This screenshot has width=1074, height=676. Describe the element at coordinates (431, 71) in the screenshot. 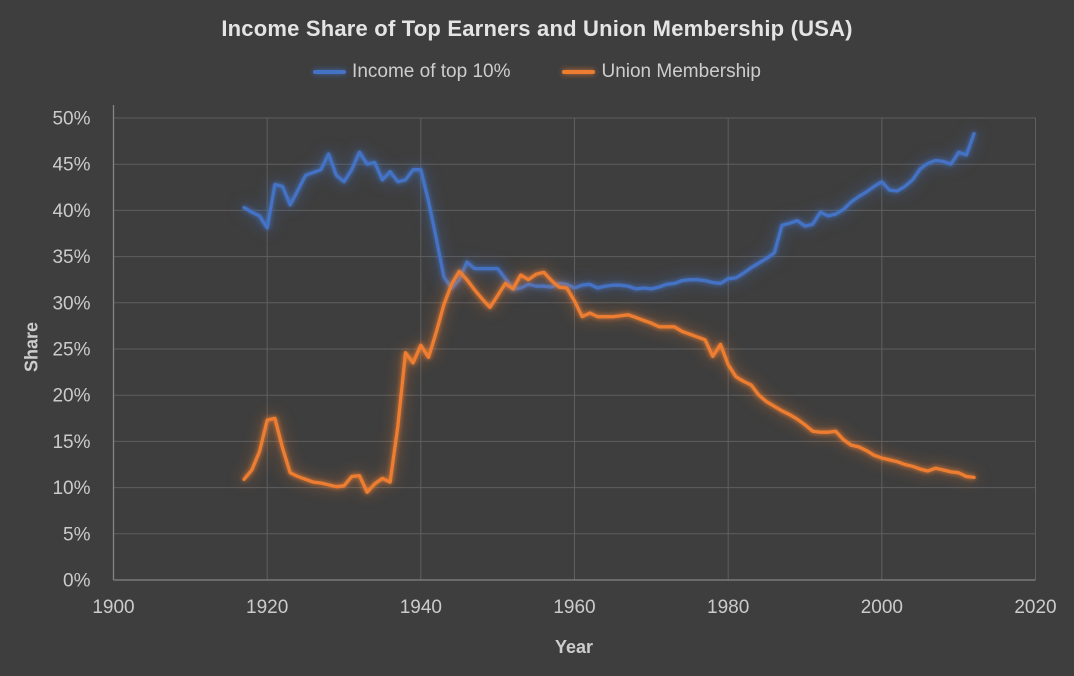

I see `legend-label: Income of top 10%` at that location.